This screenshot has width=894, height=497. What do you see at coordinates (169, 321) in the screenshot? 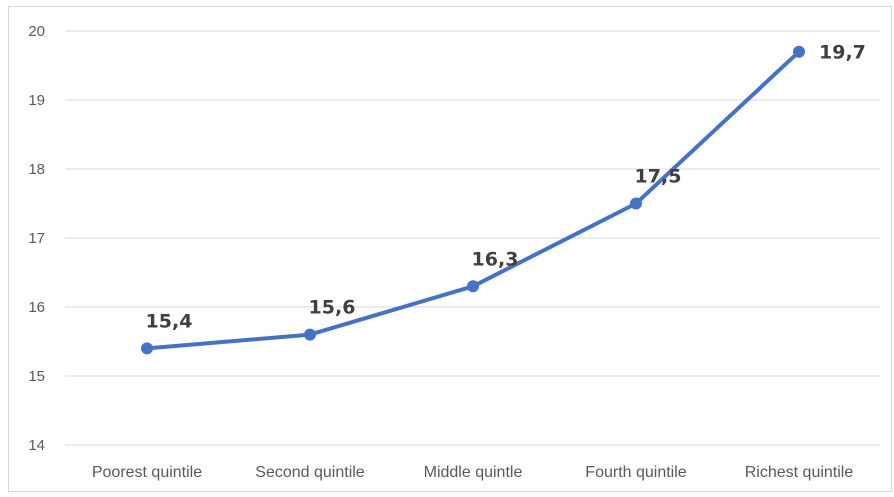
I see `data-label: 15,4` at bounding box center [169, 321].